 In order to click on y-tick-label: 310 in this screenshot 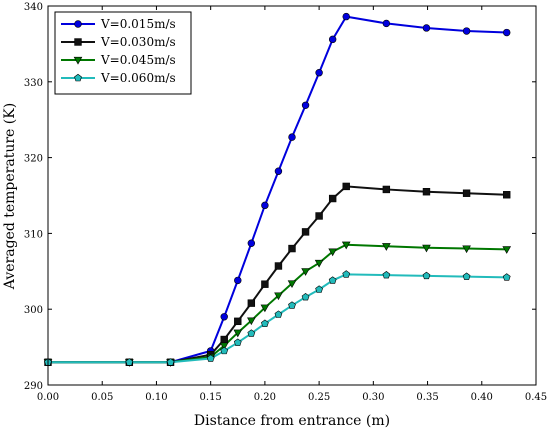, I will do `click(33, 234)`.